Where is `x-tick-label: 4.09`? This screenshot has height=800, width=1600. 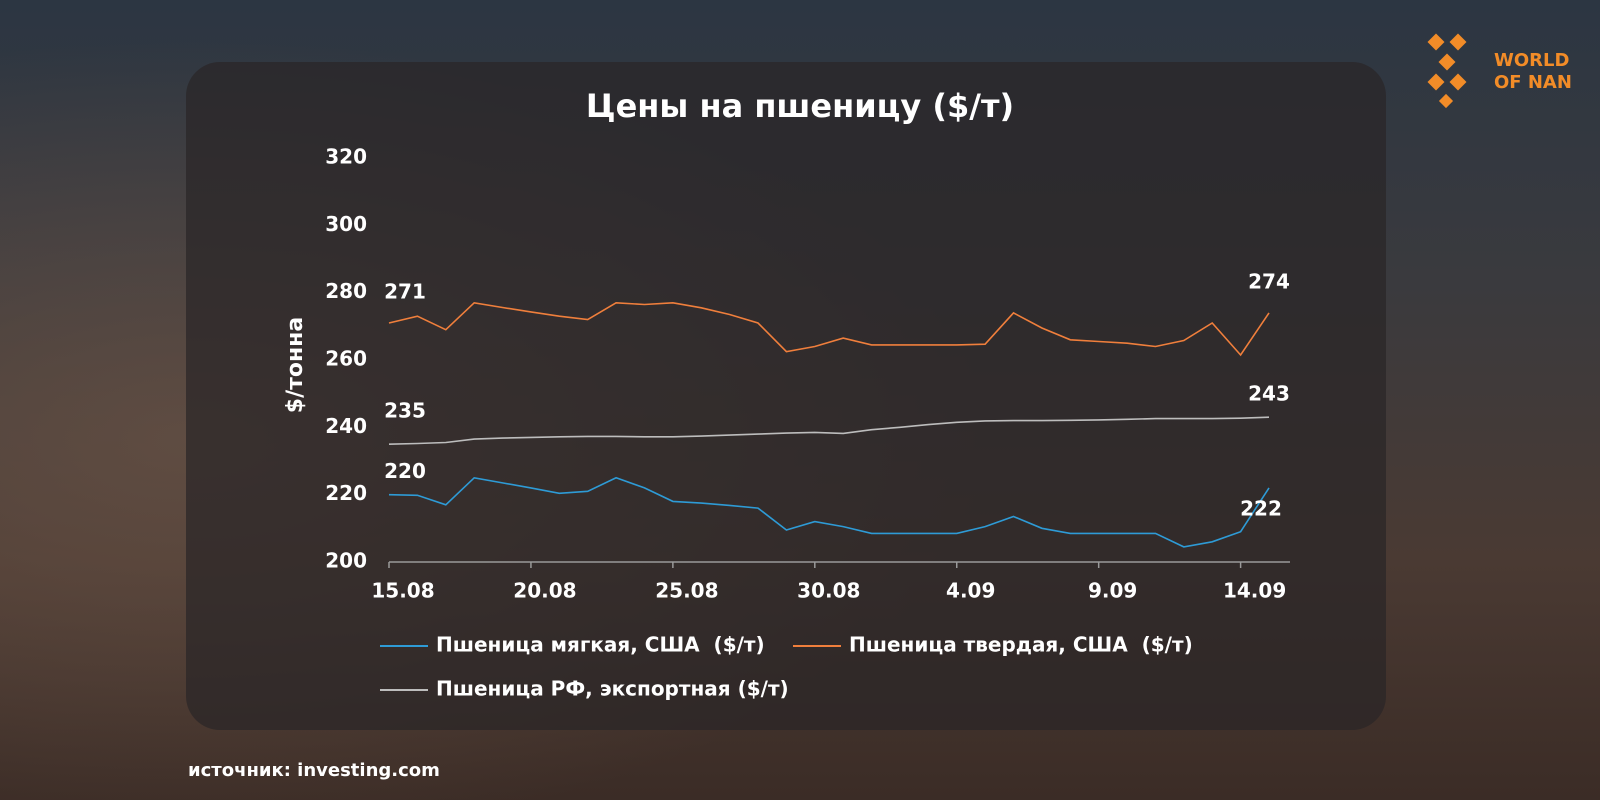 x-tick-label: 4.09 is located at coordinates (970, 591).